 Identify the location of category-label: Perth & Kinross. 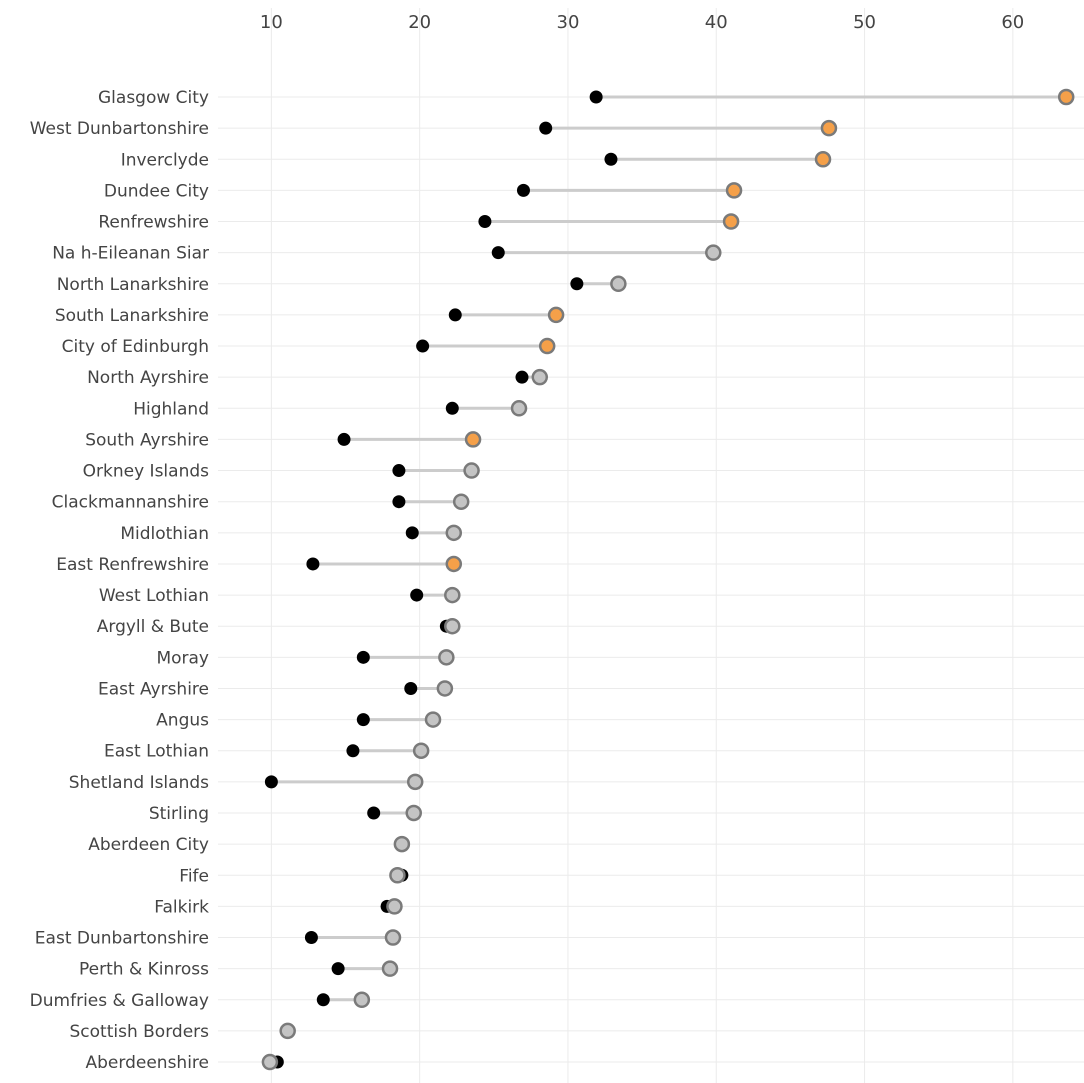
(144, 970).